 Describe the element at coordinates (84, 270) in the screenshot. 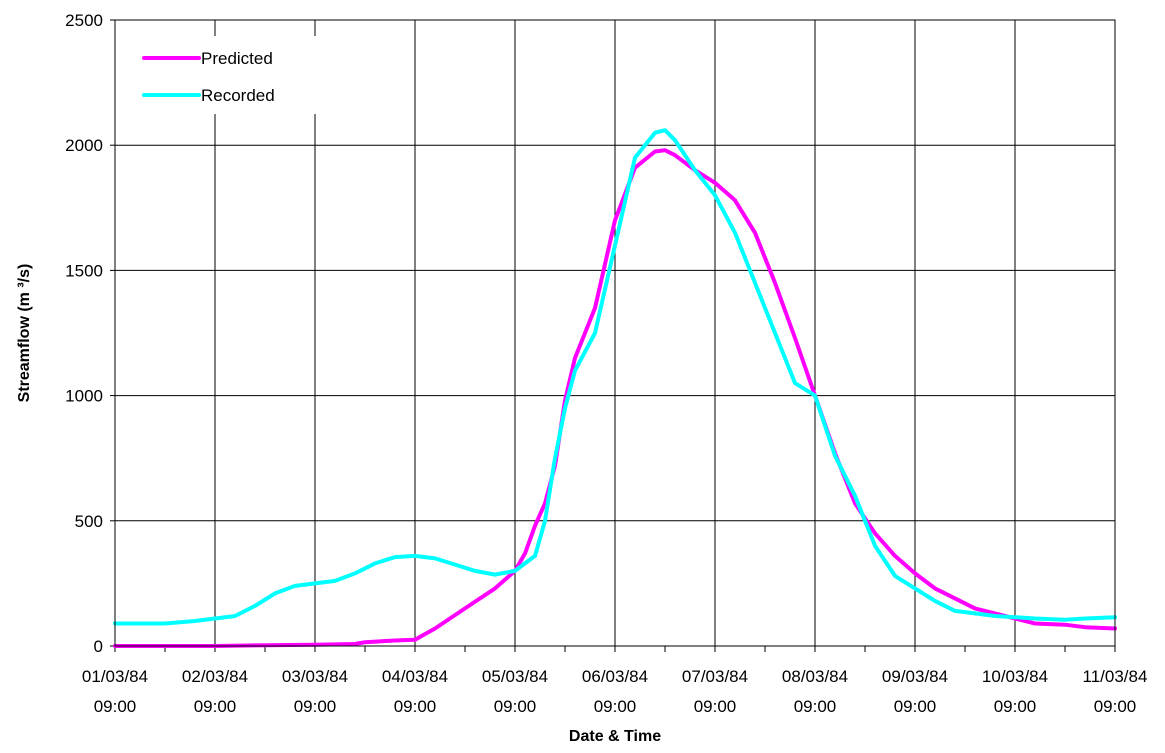

I see `y-tick-label: 1500` at that location.